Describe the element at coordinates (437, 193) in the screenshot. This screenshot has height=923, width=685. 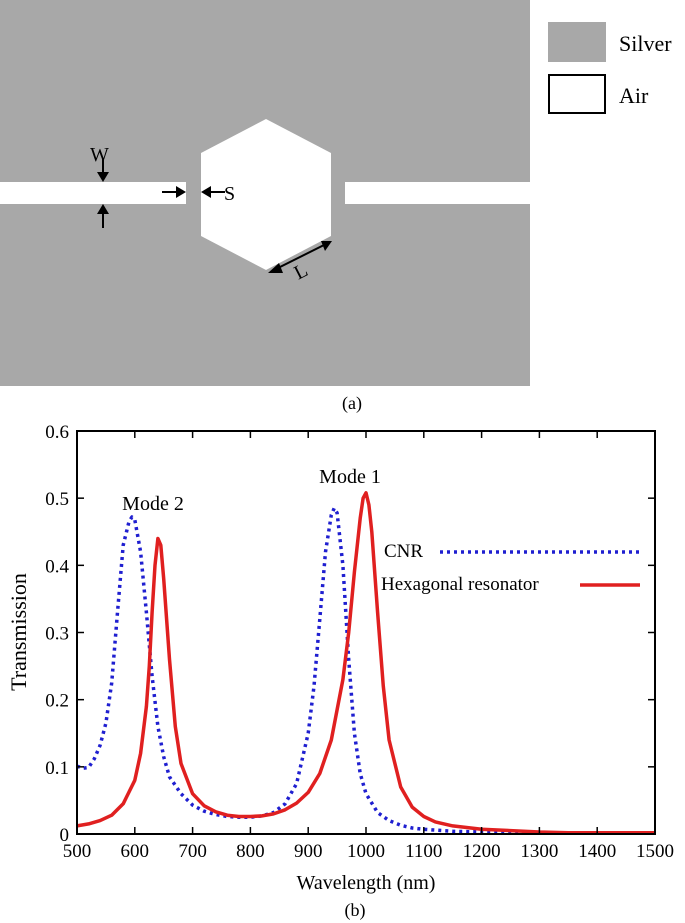
I see `right-waveguide` at that location.